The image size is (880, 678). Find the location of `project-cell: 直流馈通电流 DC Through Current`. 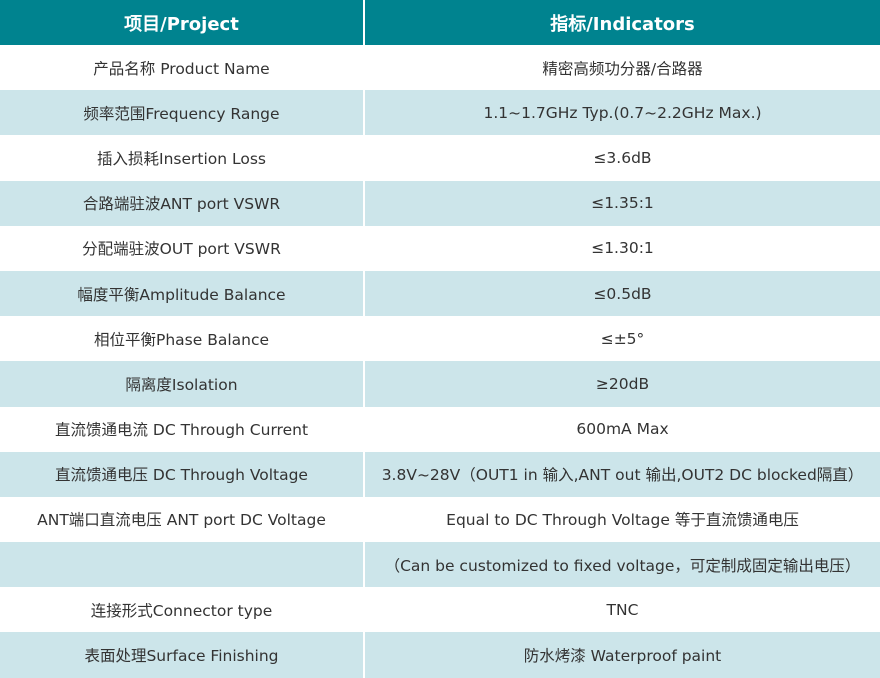

project-cell: 直流馈通电流 DC Through Current is located at coordinates (181, 430).